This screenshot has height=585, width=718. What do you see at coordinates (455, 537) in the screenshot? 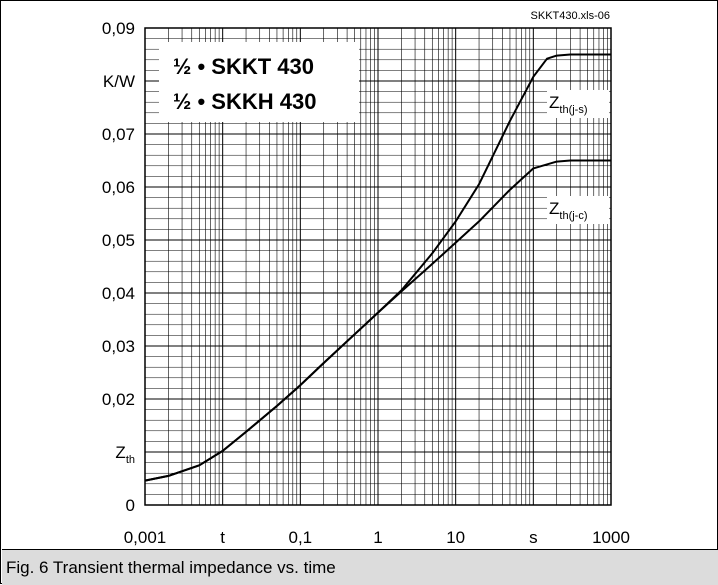
I see `x-tick-label: 10` at bounding box center [455, 537].